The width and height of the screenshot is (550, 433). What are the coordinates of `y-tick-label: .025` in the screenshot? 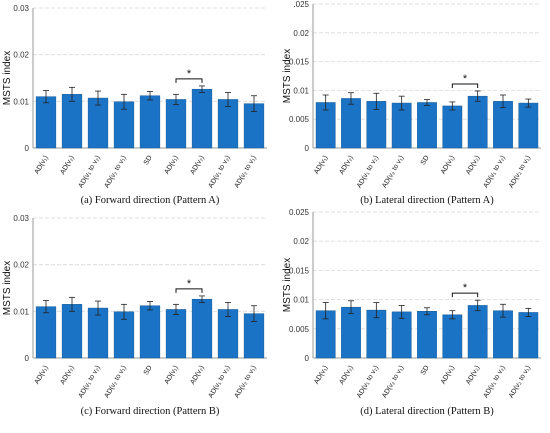 It's located at (301, 4).